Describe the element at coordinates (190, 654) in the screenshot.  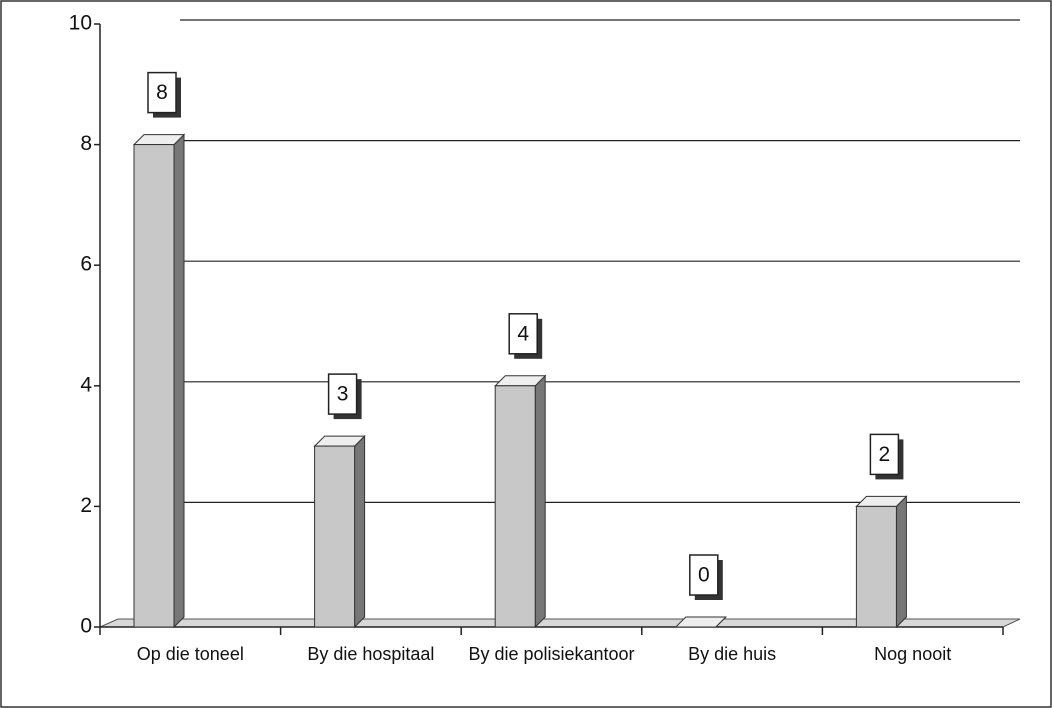
I see `x-tick-label: Op die toneel` at that location.